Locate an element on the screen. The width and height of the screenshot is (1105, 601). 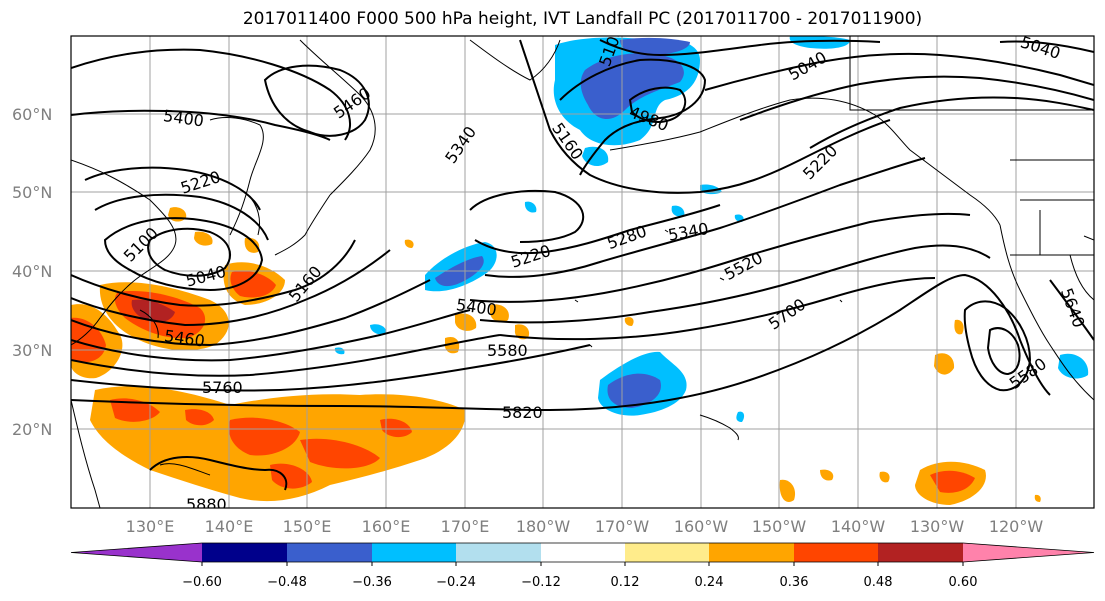
lon-label: 140°W is located at coordinates (858, 526).